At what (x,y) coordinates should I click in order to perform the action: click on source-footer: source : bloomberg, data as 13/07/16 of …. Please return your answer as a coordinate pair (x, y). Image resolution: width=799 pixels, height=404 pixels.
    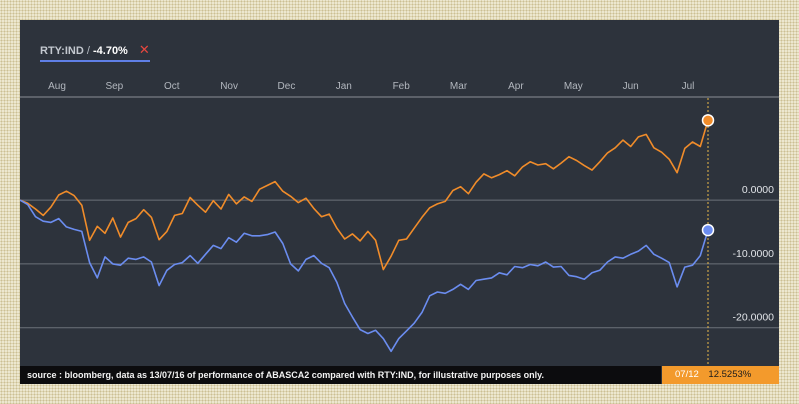
    Looking at the image, I should click on (340, 375).